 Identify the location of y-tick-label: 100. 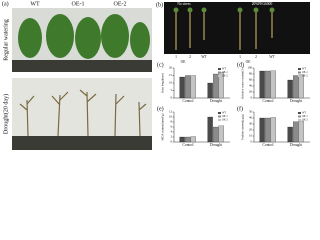
(250, 68).